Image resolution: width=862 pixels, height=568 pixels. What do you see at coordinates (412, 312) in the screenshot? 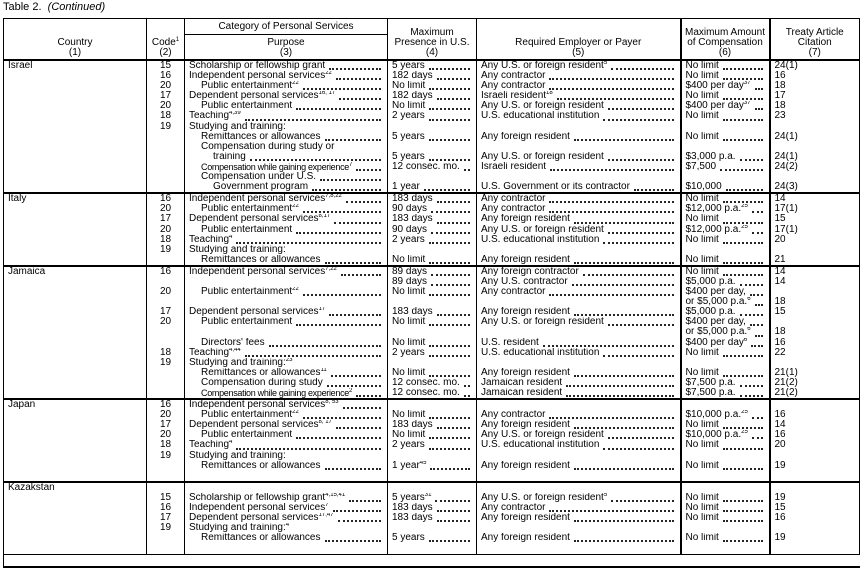
I see `presence-value: 183 days` at bounding box center [412, 312].